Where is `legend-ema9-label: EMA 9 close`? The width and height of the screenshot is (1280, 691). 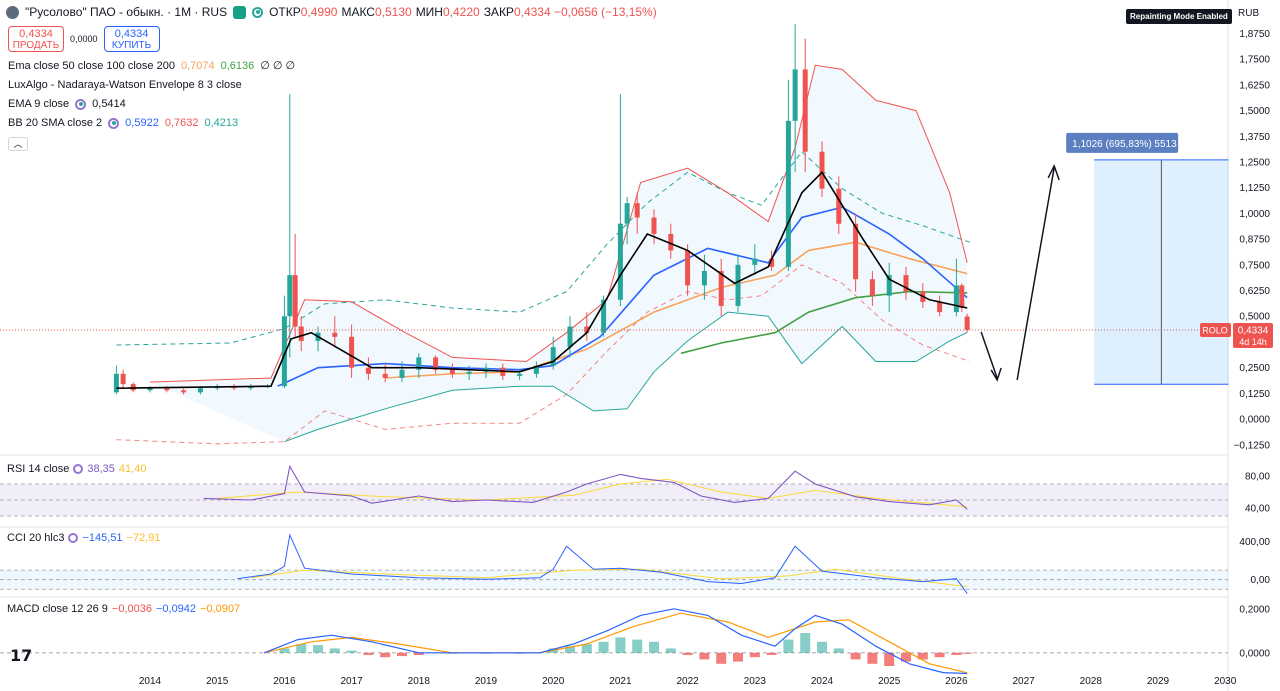
legend-ema9-label: EMA 9 close is located at coordinates (39, 104).